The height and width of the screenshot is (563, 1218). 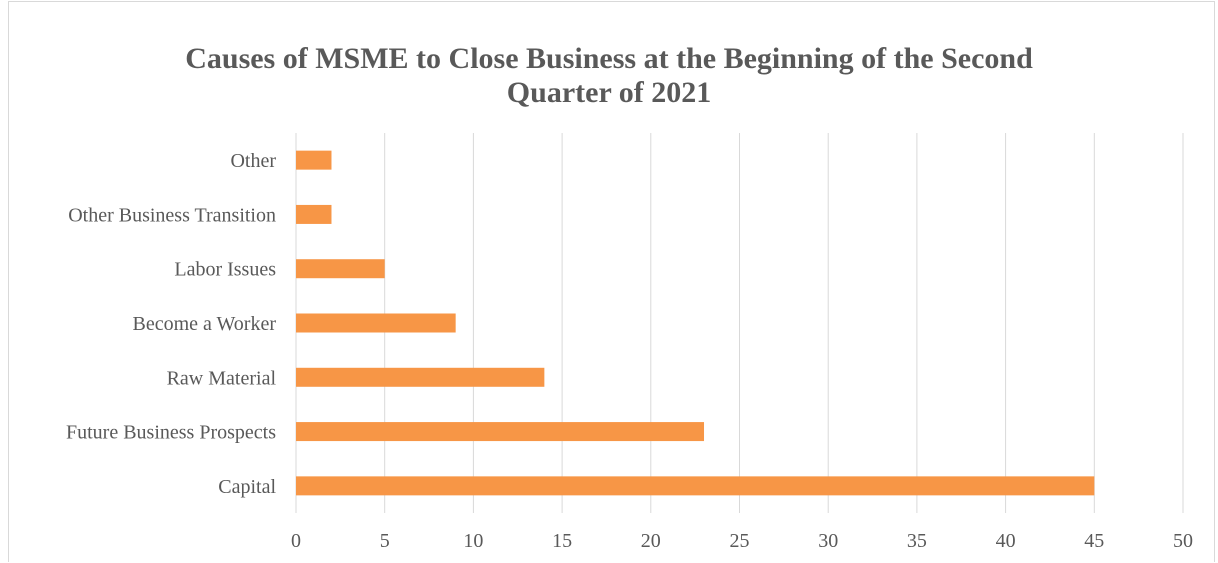 What do you see at coordinates (917, 541) in the screenshot?
I see `x-tick-label-35: 35` at bounding box center [917, 541].